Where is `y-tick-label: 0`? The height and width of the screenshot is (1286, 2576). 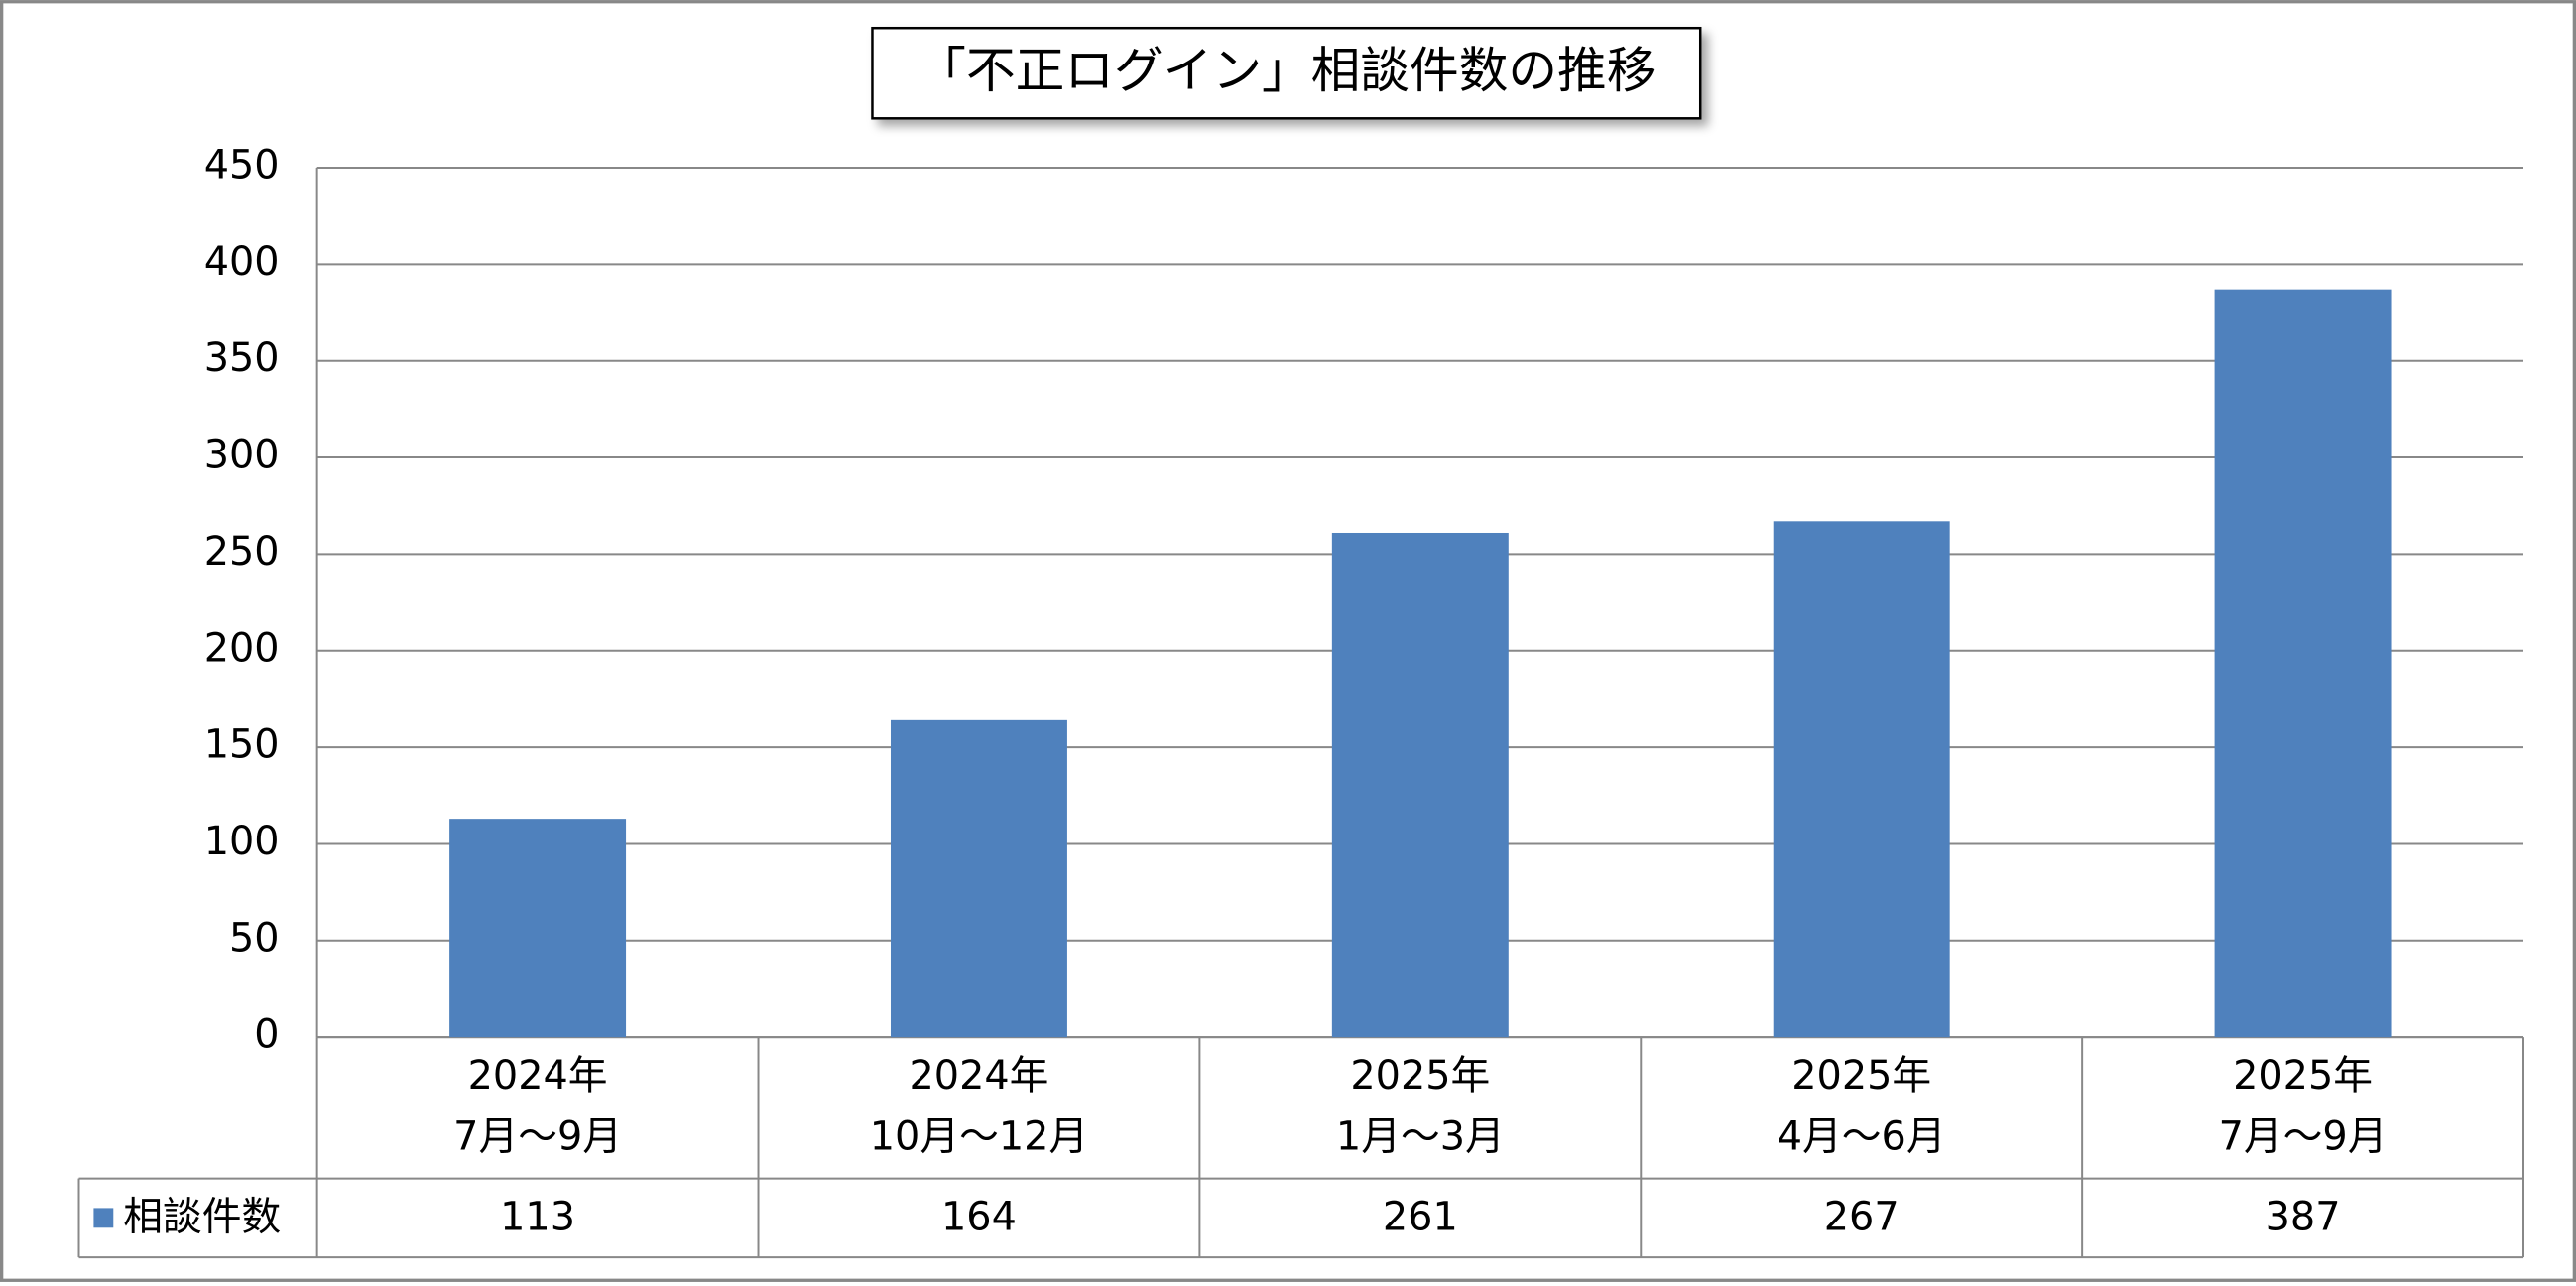 y-tick-label: 0 is located at coordinates (266, 1035).